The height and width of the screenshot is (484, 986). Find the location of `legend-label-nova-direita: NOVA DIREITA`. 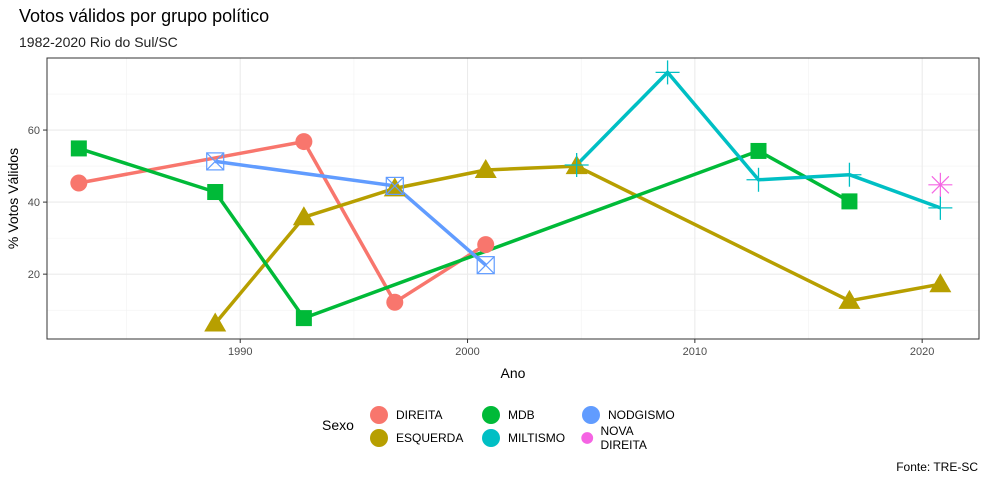

legend-label-nova-direita: NOVA DIREITA is located at coordinates (623, 438).